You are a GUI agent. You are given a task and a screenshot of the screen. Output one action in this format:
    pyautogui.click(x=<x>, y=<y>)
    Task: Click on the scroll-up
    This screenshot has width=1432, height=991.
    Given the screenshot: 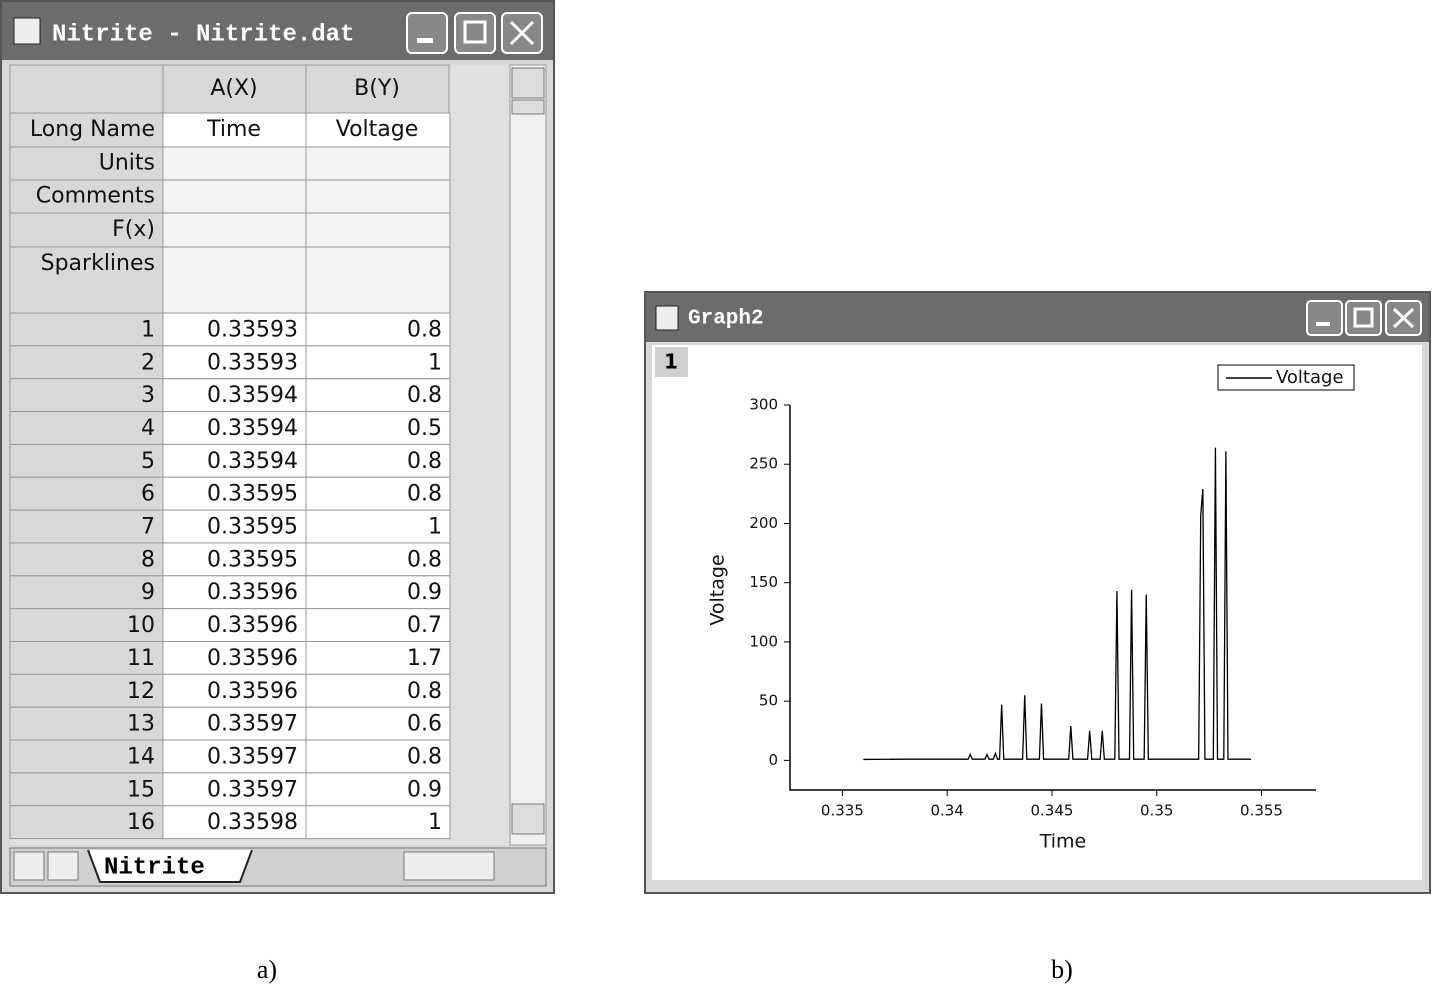 What is the action you would take?
    pyautogui.click(x=528, y=83)
    